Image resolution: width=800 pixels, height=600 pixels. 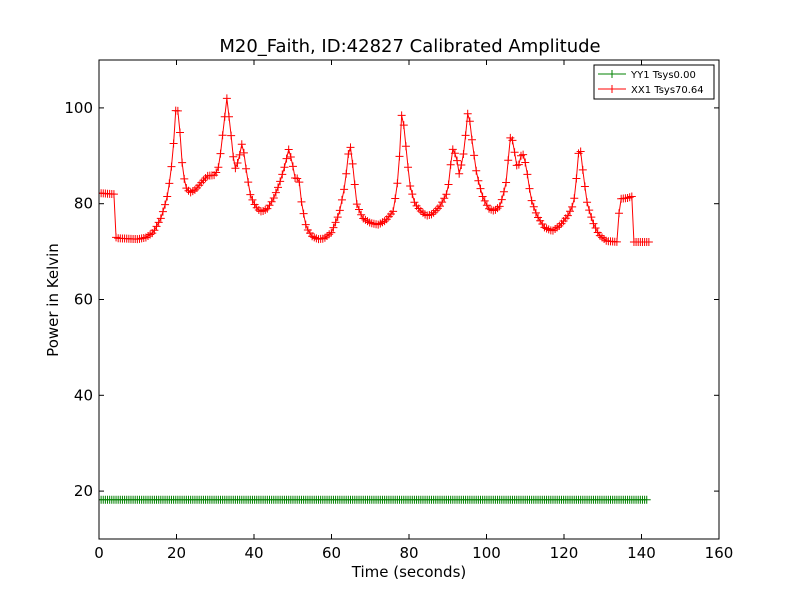 I want to click on legend-marker-yy1, so click(x=612, y=74).